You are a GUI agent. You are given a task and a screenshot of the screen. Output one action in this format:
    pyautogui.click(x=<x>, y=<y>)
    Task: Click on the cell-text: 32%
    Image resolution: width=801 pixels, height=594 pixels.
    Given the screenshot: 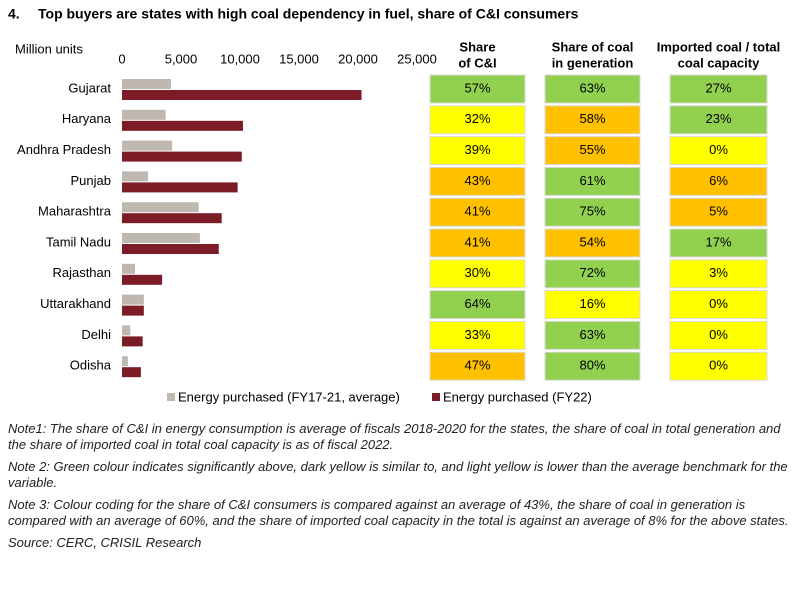 What is the action you would take?
    pyautogui.click(x=477, y=118)
    